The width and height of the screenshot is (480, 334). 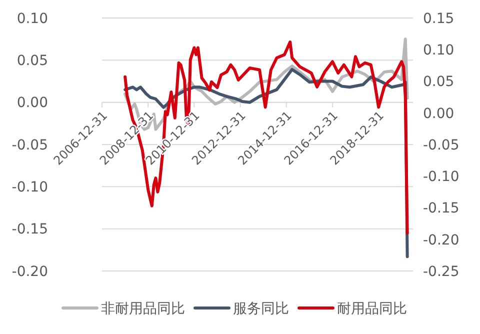 What do you see at coordinates (438, 82) in the screenshot?
I see `y2-tick-label: 0.05` at bounding box center [438, 82].